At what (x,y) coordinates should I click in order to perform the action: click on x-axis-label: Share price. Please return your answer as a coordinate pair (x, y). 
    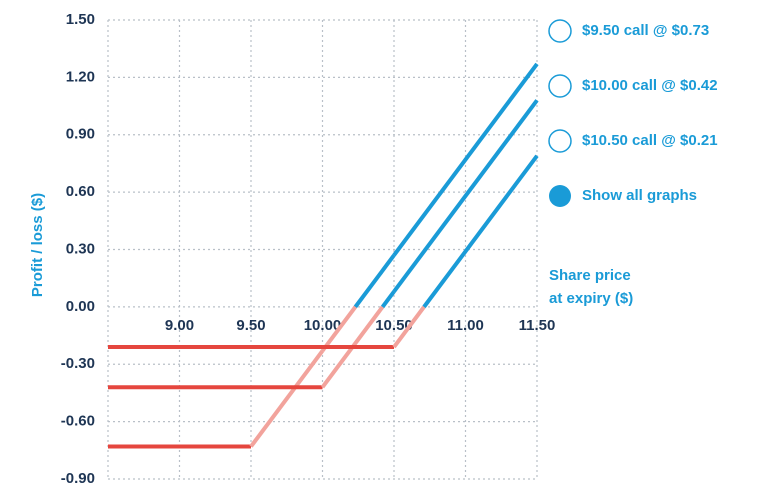
    Looking at the image, I should click on (590, 275).